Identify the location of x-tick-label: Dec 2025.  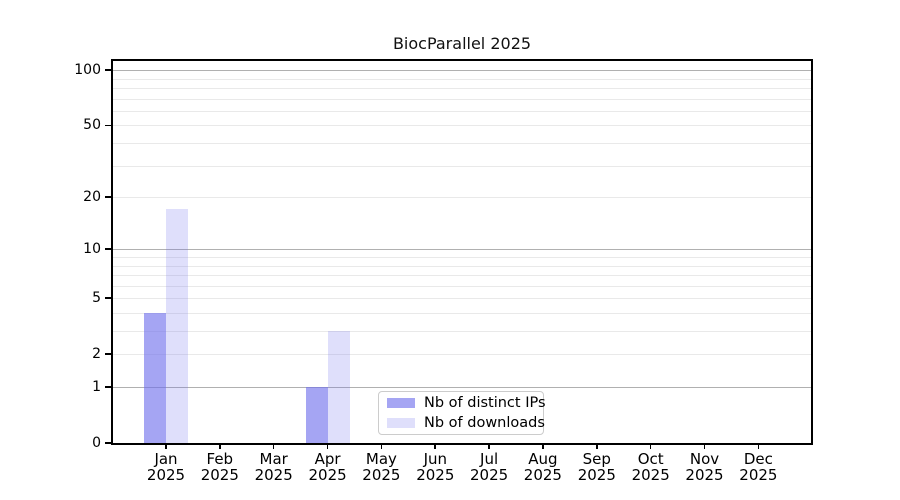
(758, 467).